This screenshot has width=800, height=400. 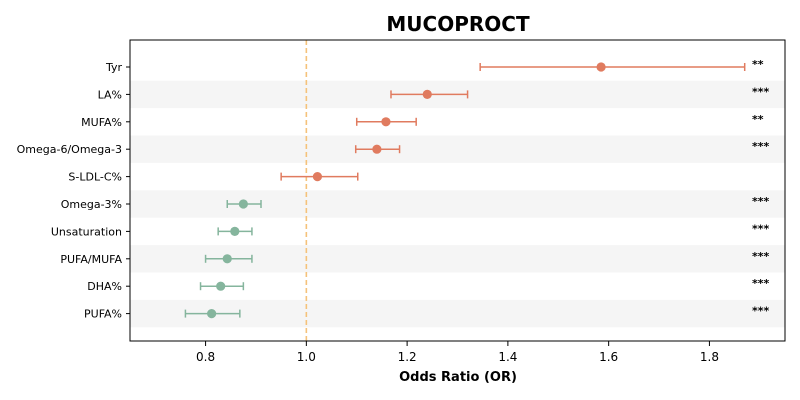 I want to click on x-tick-label: 1.4, so click(x=507, y=357).